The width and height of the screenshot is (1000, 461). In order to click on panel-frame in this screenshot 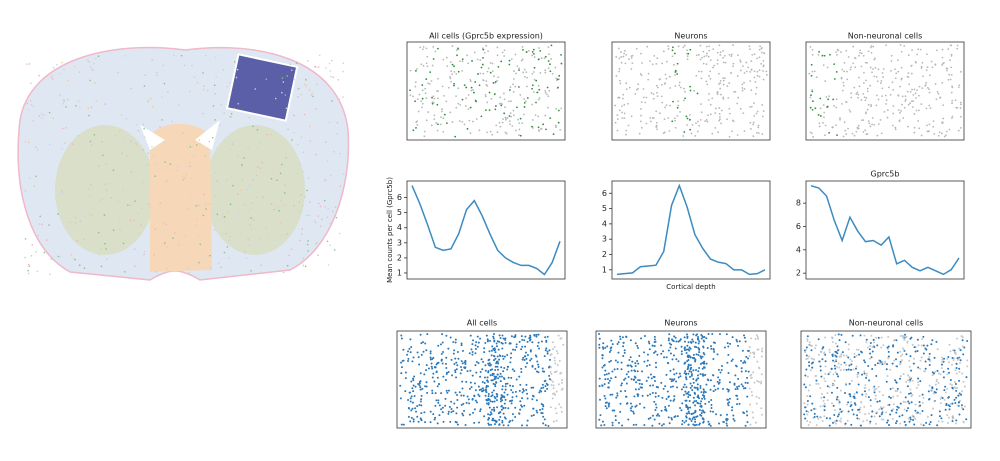, I will do `click(691, 91)`.